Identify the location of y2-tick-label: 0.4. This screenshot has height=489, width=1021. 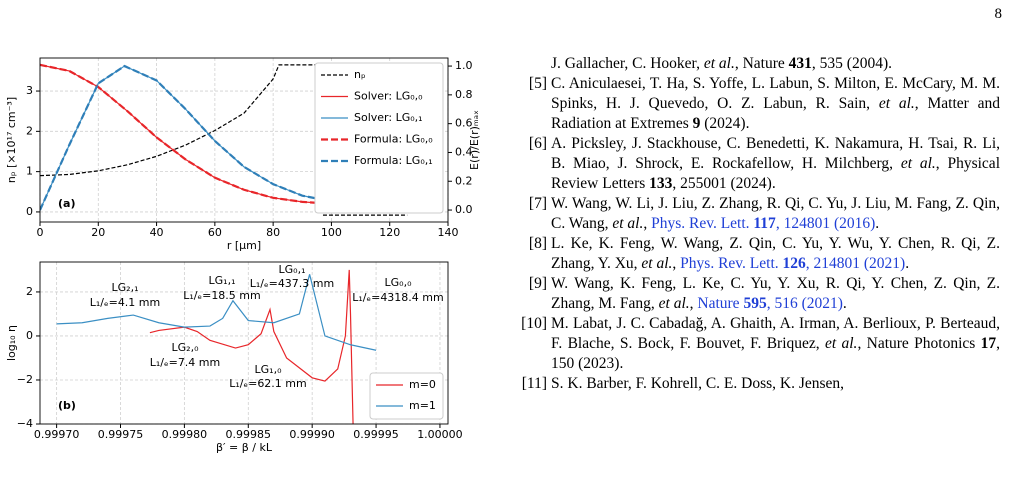
(464, 151).